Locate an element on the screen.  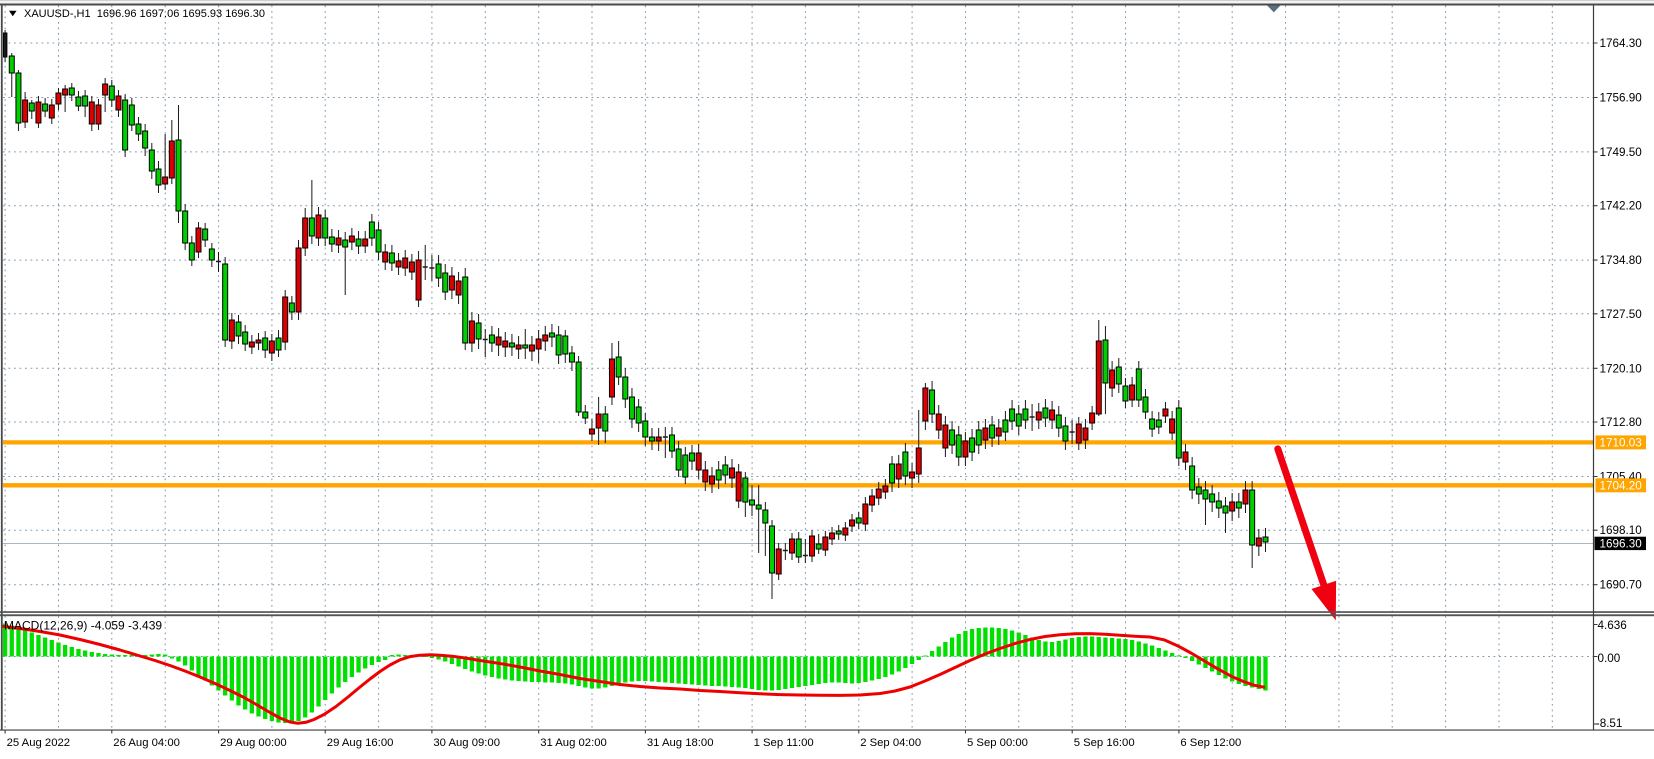
svg-text: 1704.20 is located at coordinates (1621, 485).